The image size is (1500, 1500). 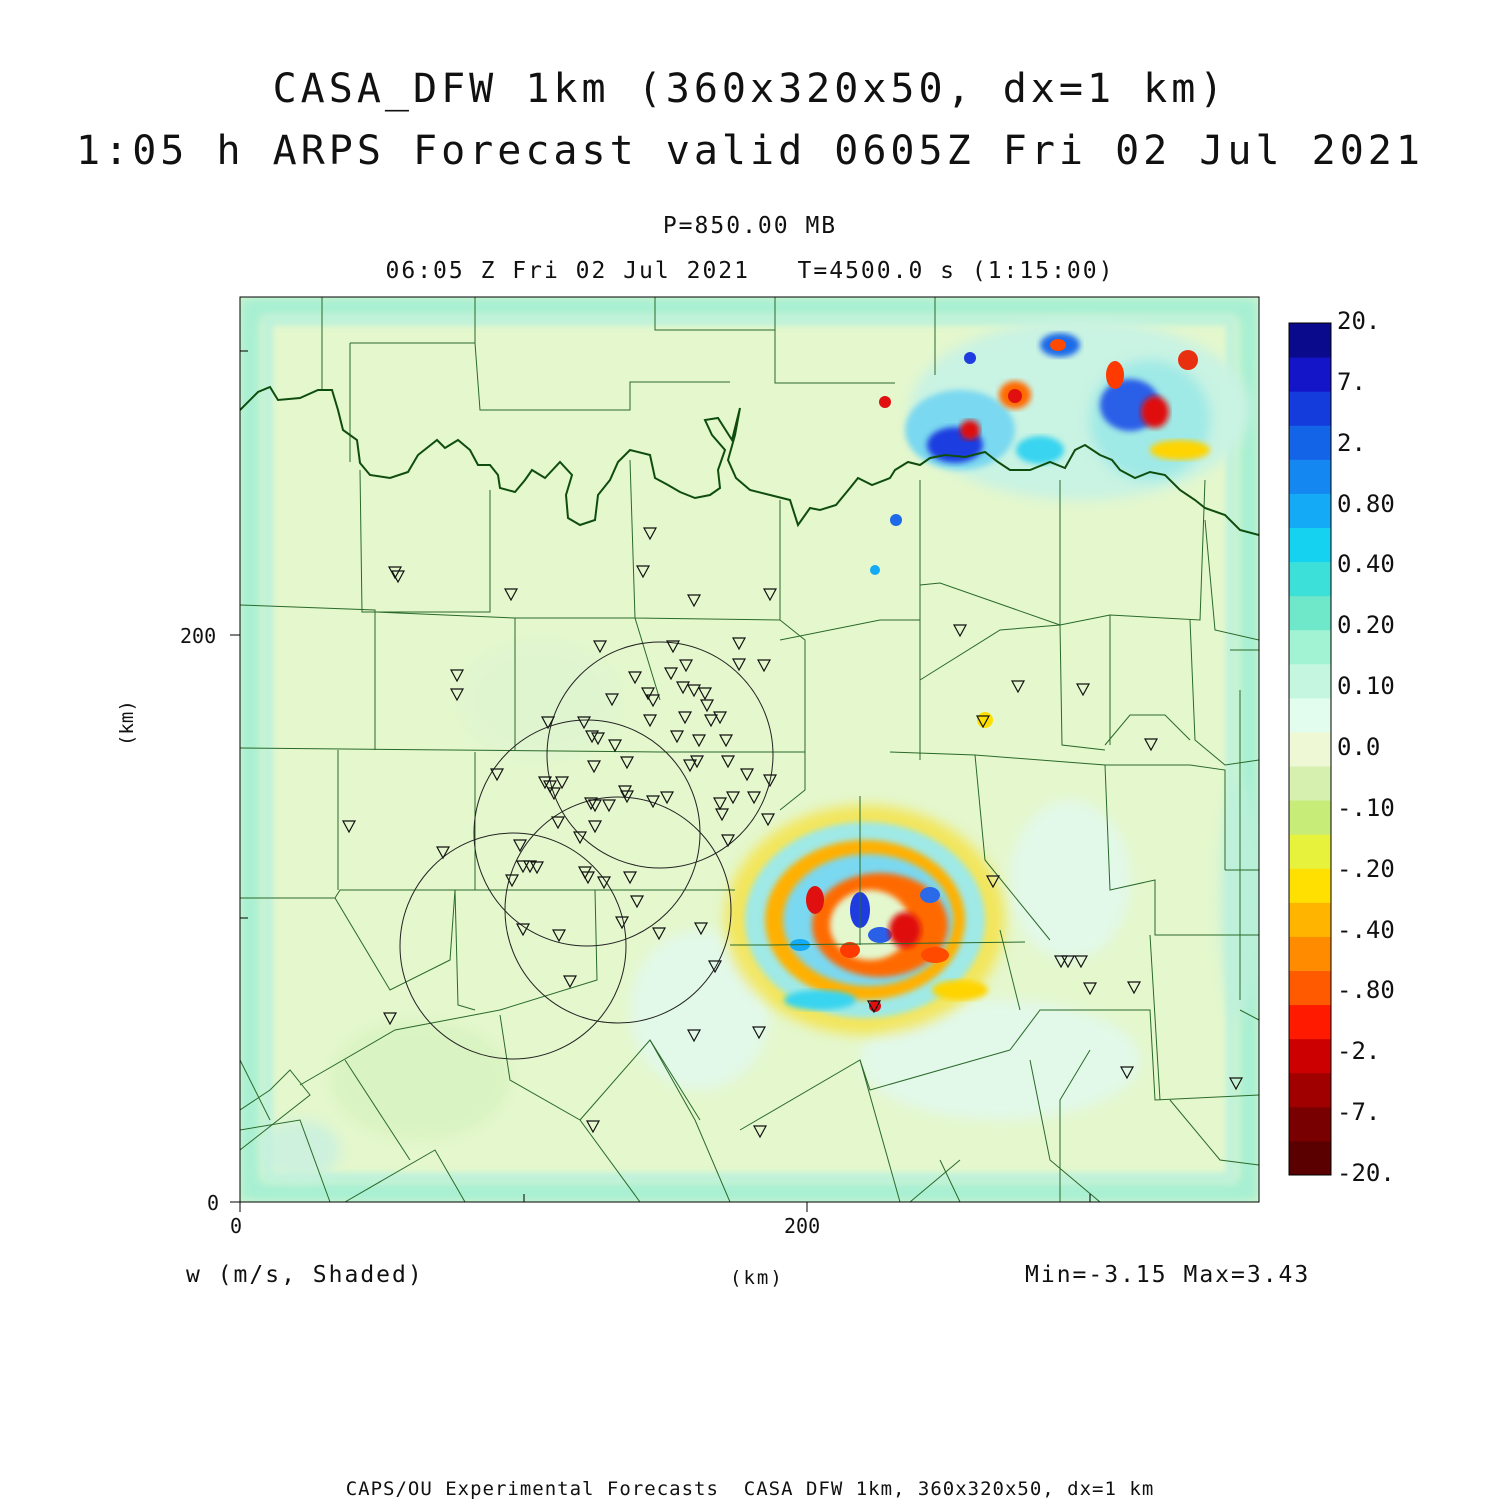 What do you see at coordinates (305, 1275) in the screenshot?
I see `field-label: w (m/s, Shaded)` at bounding box center [305, 1275].